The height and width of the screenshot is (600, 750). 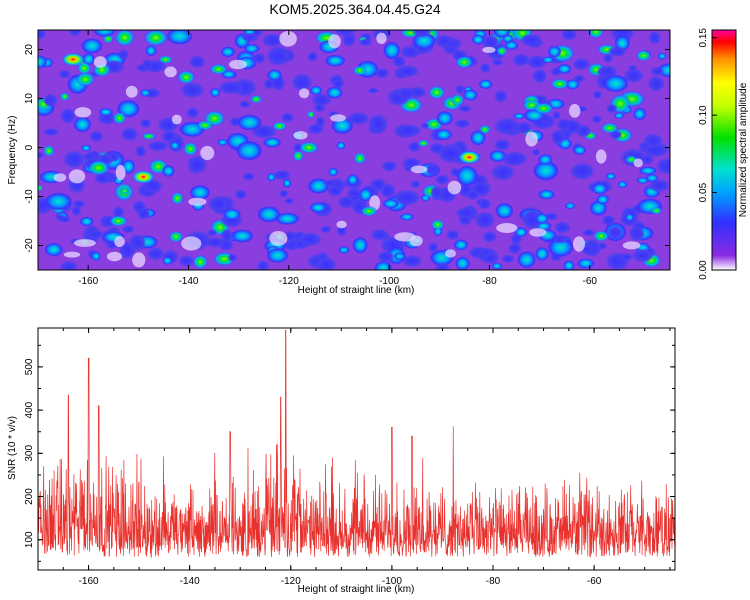 What do you see at coordinates (594, 581) in the screenshot?
I see `snr-x-tick-label: -60` at bounding box center [594, 581].